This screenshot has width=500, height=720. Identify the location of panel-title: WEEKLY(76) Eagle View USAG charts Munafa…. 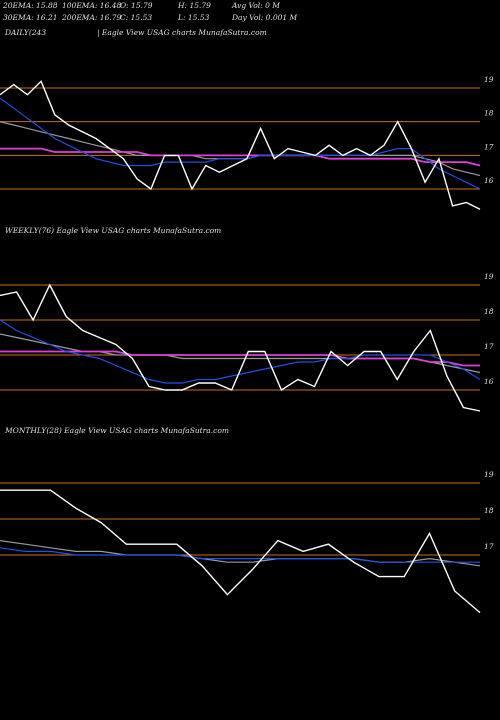
(113, 230).